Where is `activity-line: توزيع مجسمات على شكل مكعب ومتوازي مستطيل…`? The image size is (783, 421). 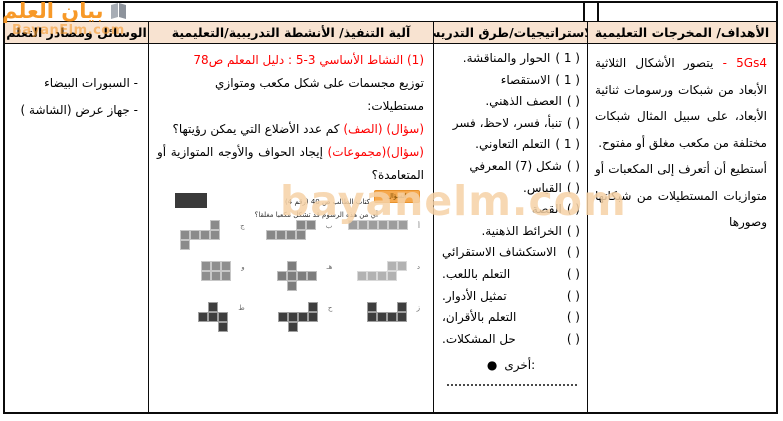 activity-line: توزيع مجسمات على شكل مكعب ومتوازي مستطيل… is located at coordinates (319, 94).